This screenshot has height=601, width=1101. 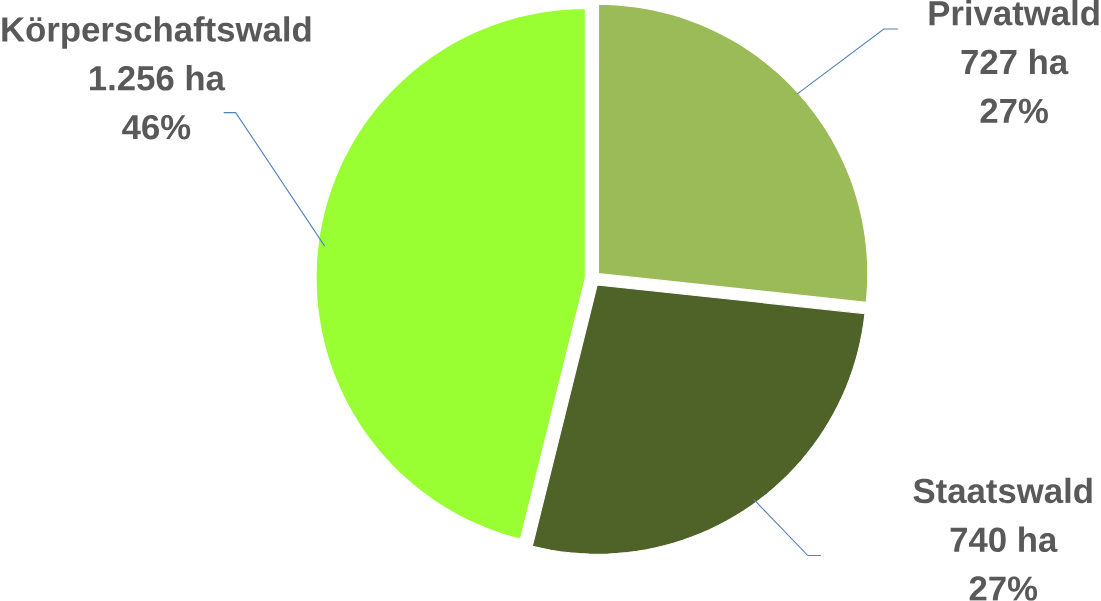 I want to click on data-label: 740 ha, so click(x=1004, y=539).